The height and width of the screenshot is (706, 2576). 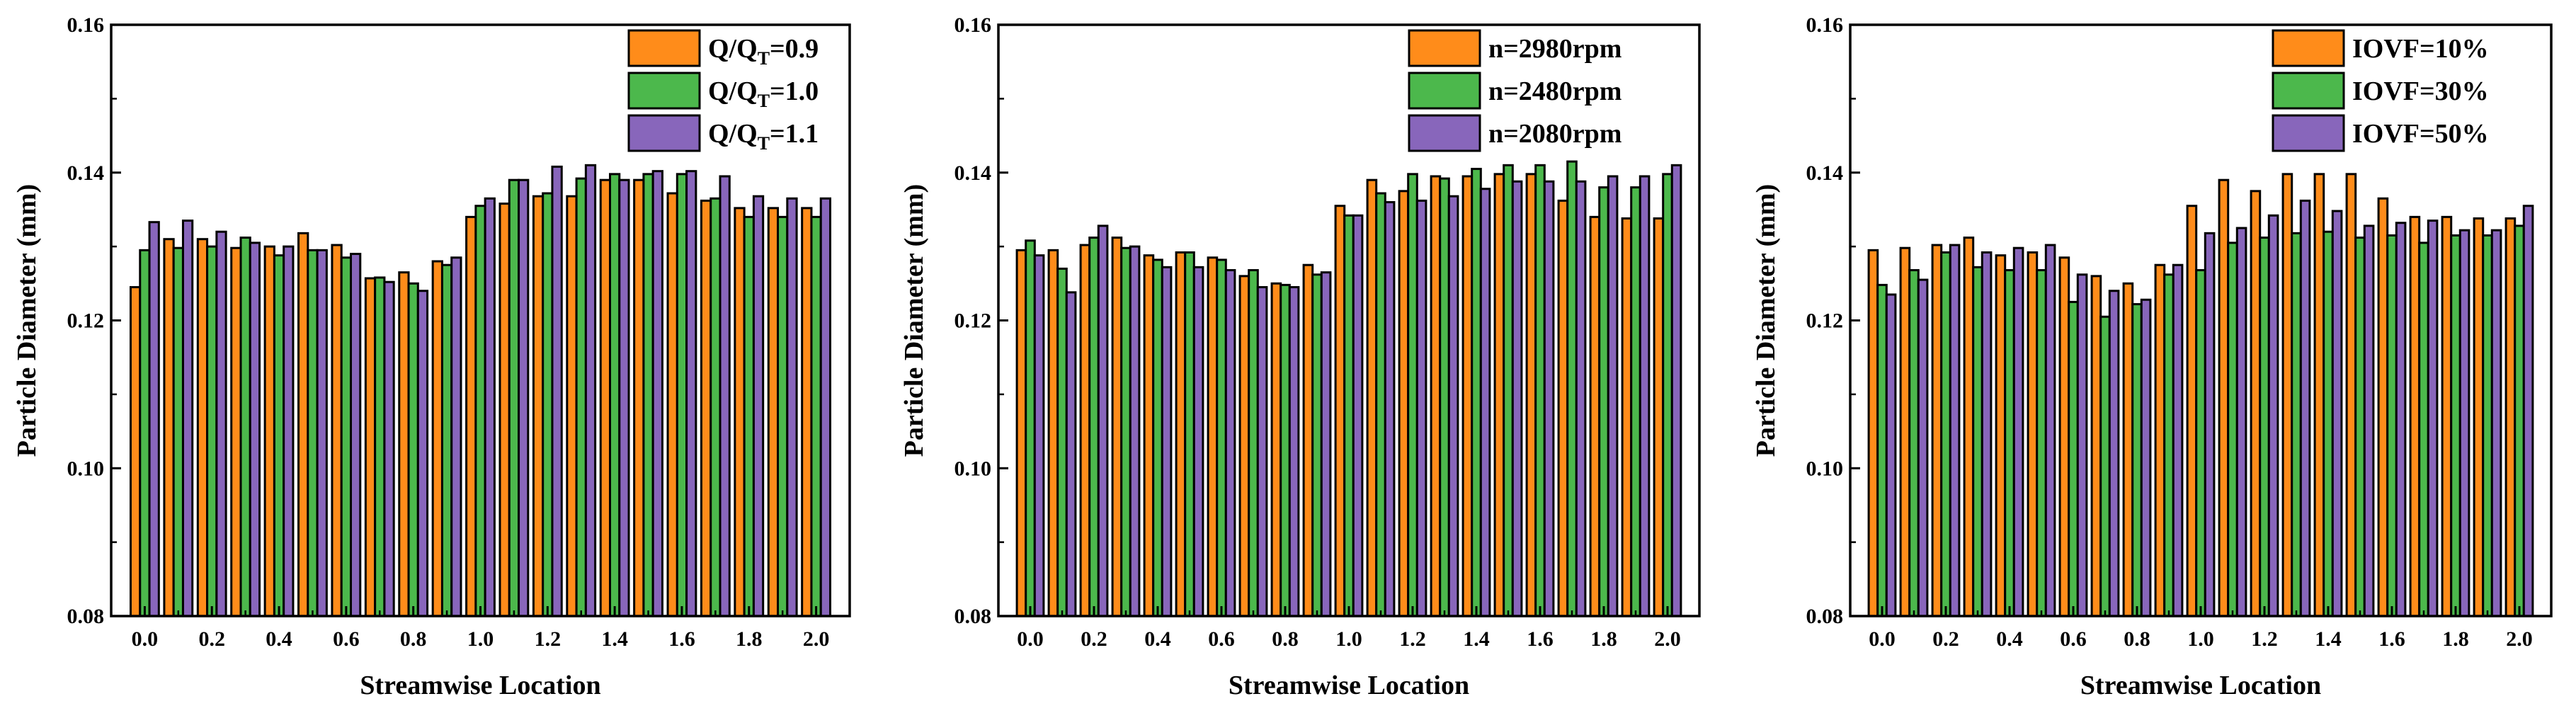 What do you see at coordinates (783, 416) in the screenshot?
I see `bar-s2-x19` at bounding box center [783, 416].